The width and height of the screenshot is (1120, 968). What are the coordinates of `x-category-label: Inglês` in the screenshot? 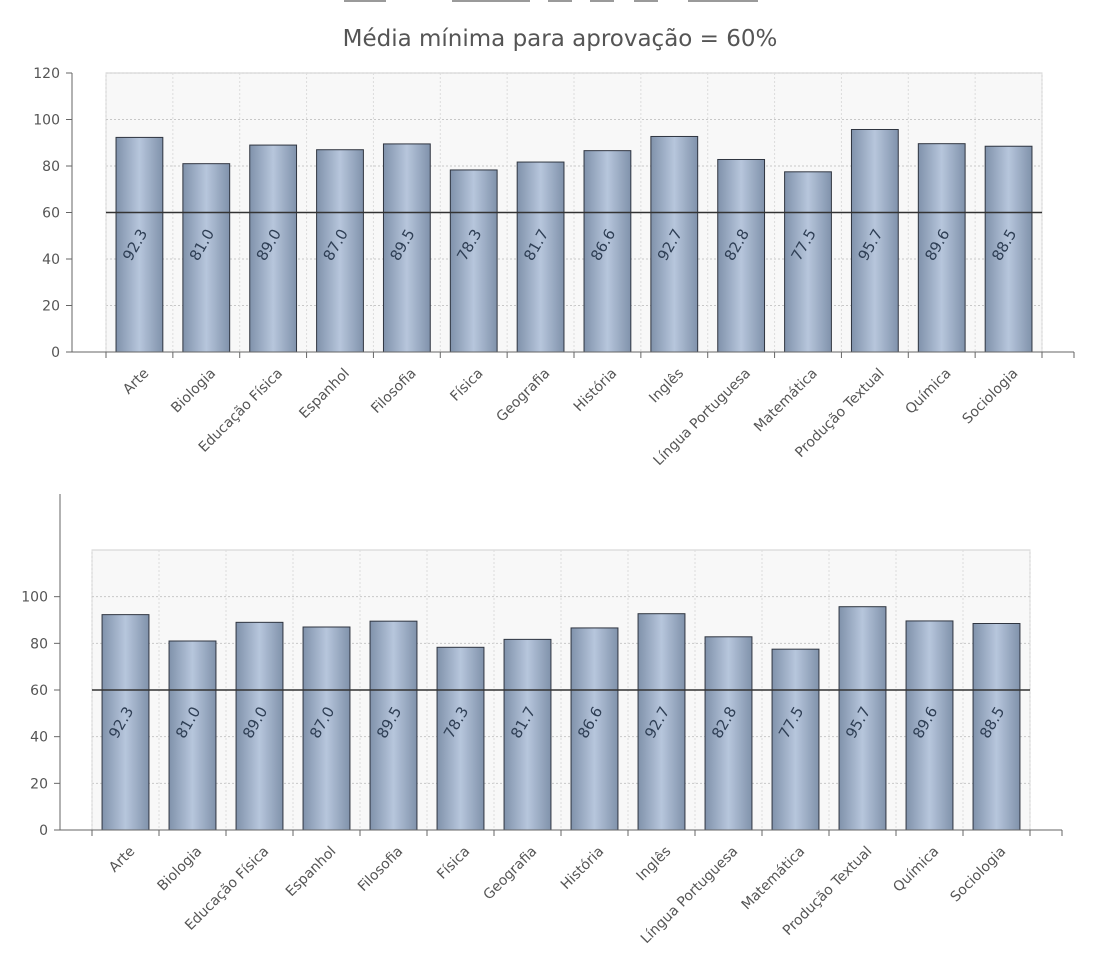 It's located at (654, 864).